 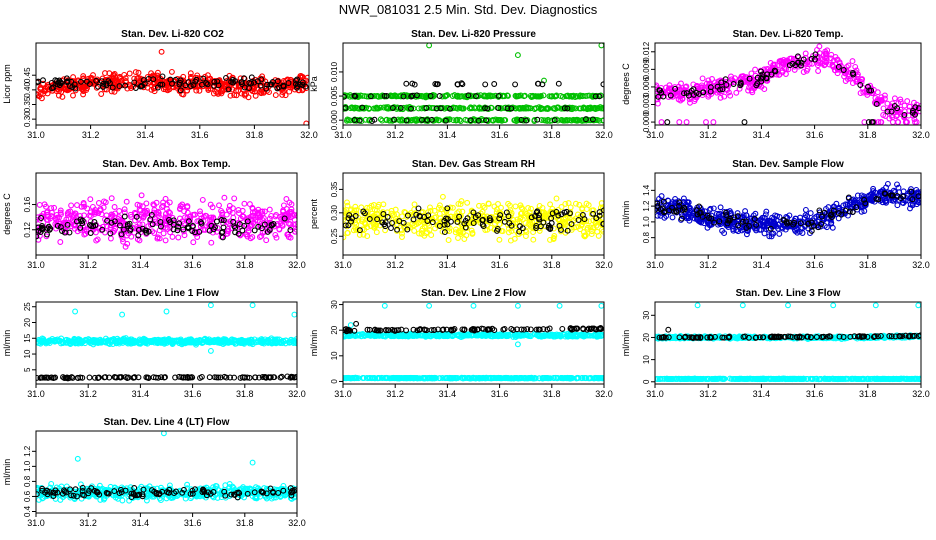 I want to click on y-tick-label: 0.003, so click(x=646, y=104).